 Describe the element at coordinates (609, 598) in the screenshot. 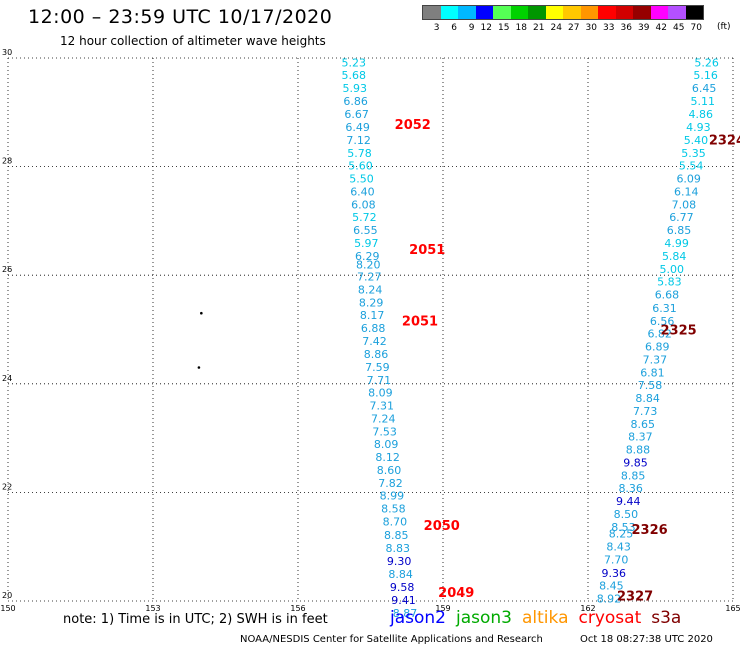

I see `wave-height-value: 8.92` at that location.